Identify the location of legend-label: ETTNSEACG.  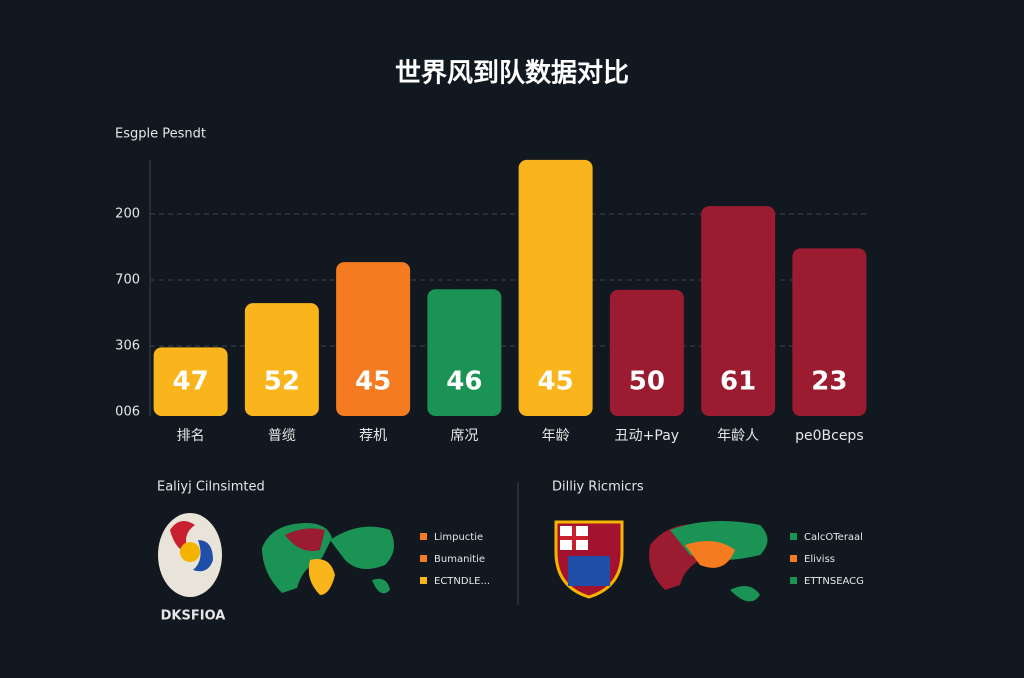
(834, 581).